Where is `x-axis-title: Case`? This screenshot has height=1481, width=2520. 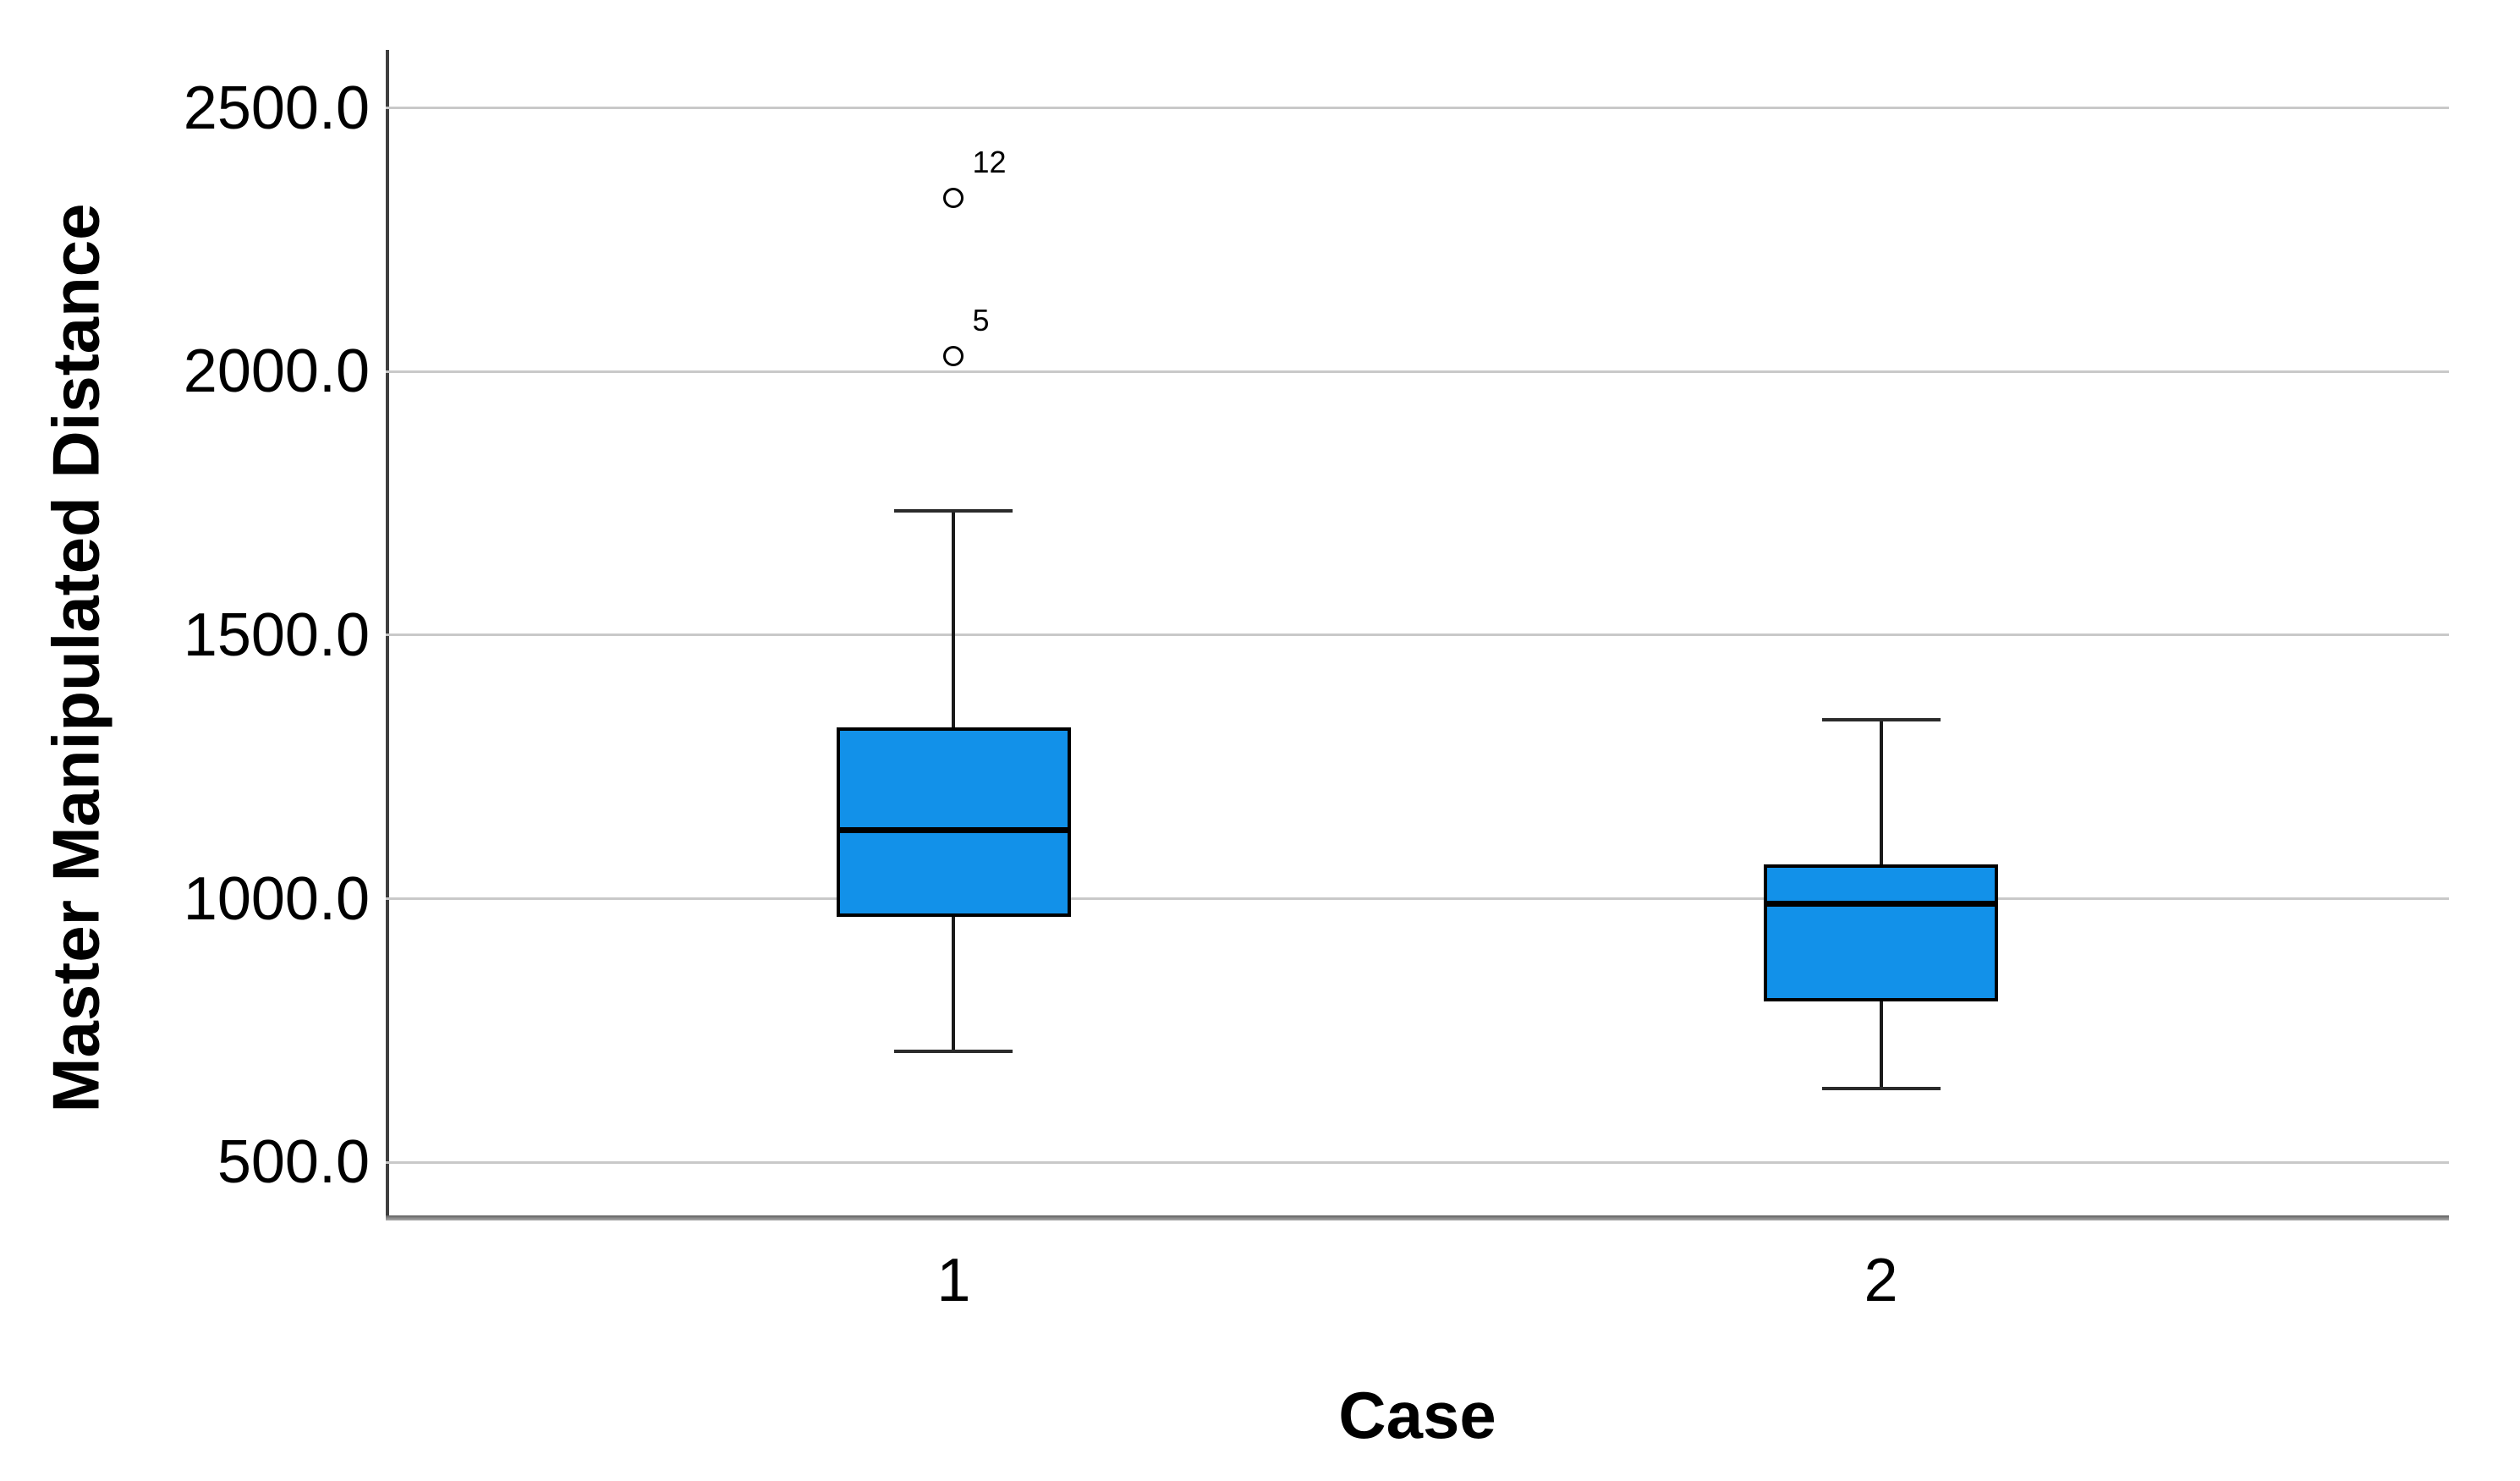 x-axis-title: Case is located at coordinates (1417, 1415).